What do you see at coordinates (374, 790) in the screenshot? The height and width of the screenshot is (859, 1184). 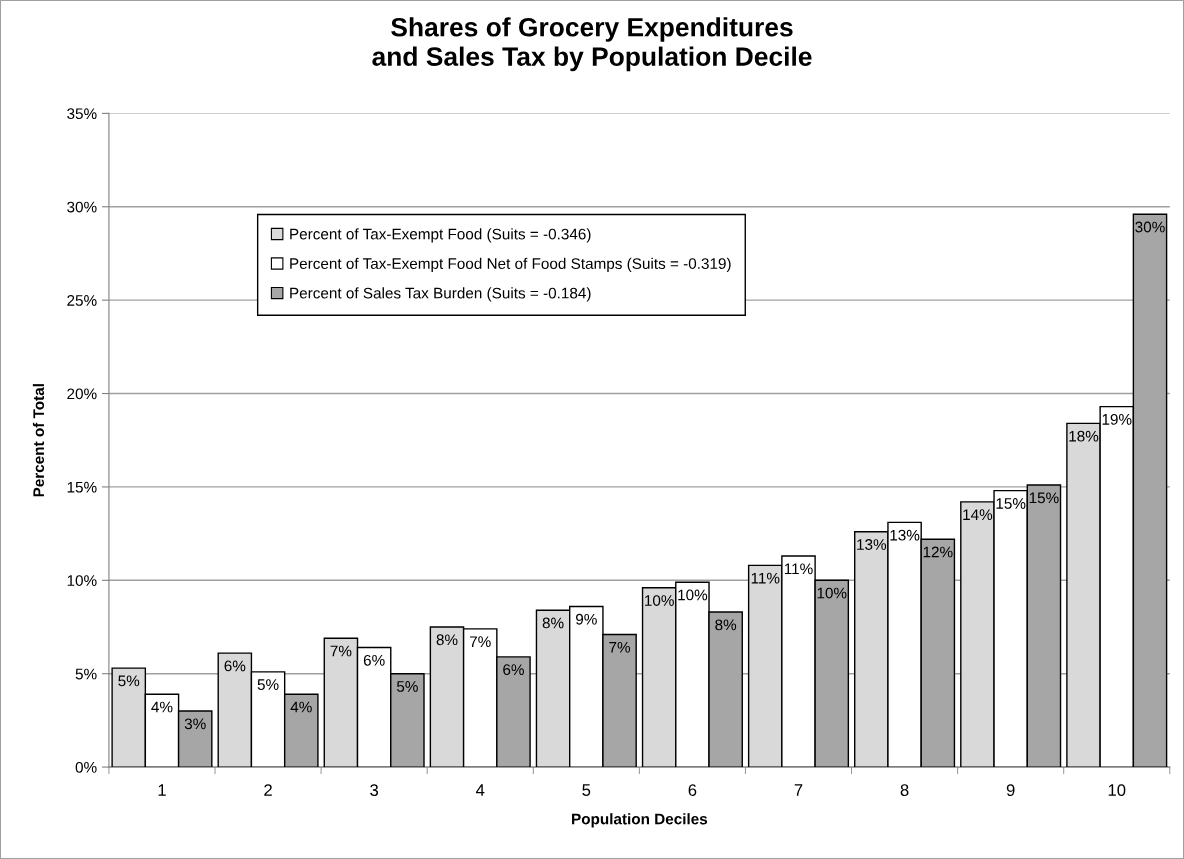 I see `x-tick-label: 3` at bounding box center [374, 790].